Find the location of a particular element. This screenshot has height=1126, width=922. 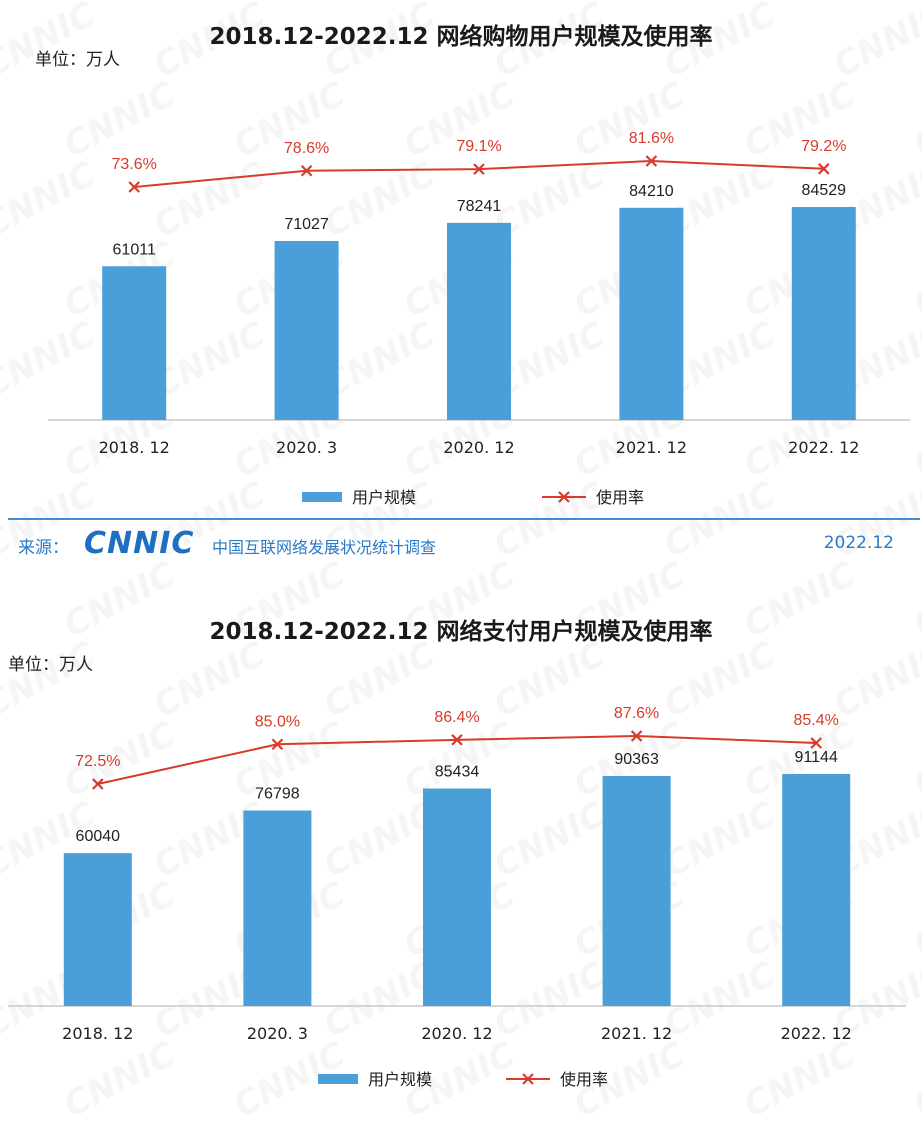

source-label: 来源： is located at coordinates (43, 548).